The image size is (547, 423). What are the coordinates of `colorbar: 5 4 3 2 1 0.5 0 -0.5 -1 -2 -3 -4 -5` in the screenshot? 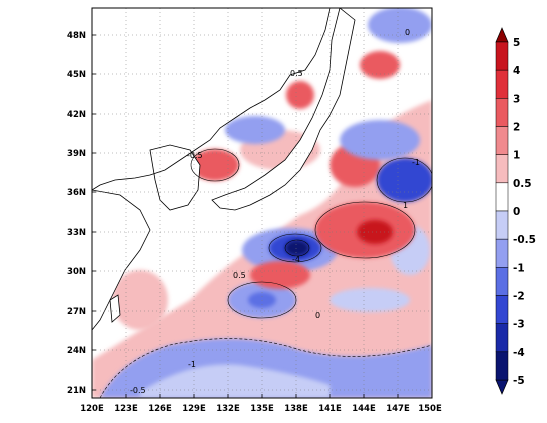 It's located at (515, 211).